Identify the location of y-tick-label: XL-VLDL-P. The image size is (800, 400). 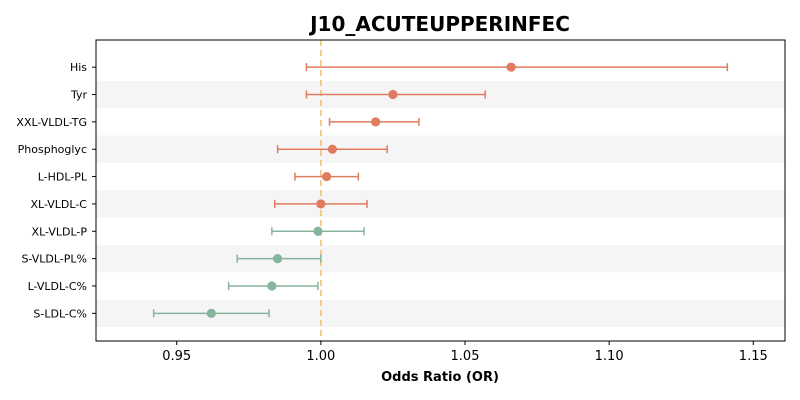
(60, 231).